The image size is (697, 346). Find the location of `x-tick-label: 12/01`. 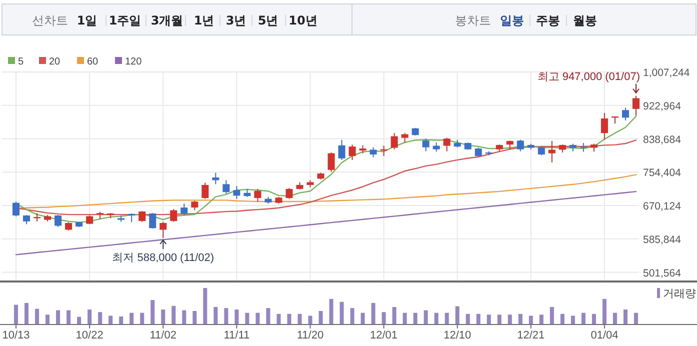

x-tick-label: 12/01 is located at coordinates (384, 336).